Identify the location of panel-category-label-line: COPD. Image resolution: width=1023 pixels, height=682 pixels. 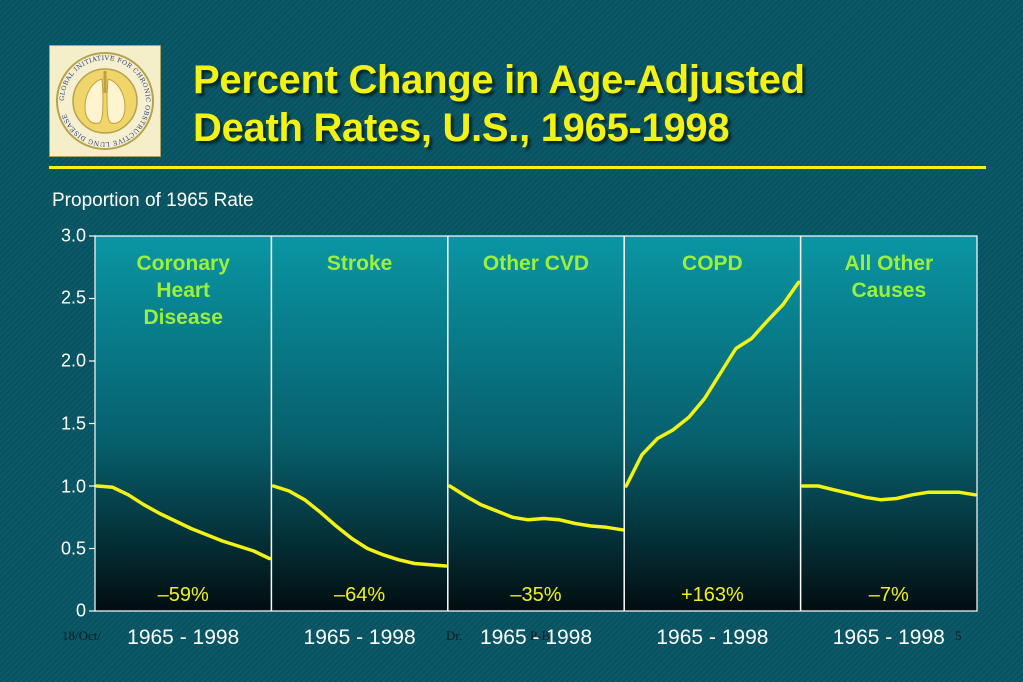
(712, 263).